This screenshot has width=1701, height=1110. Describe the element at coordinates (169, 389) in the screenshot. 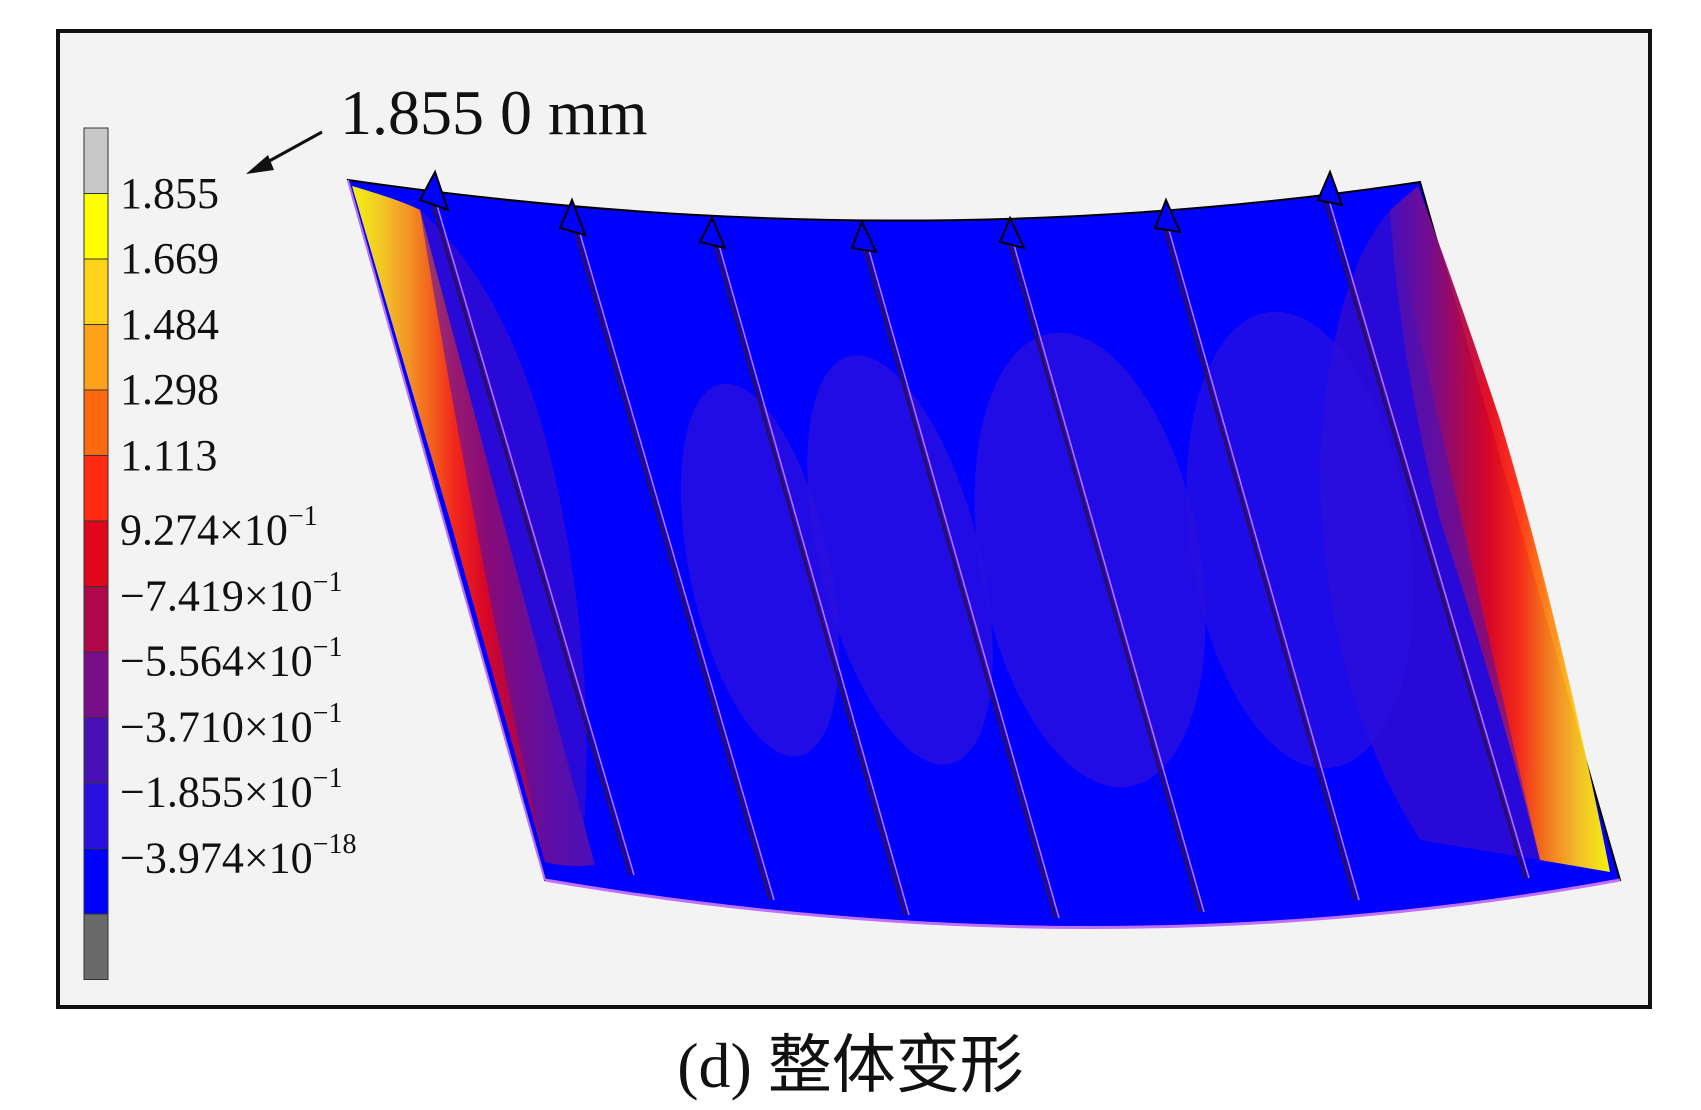

I see `legend-label-3: 1.298` at that location.